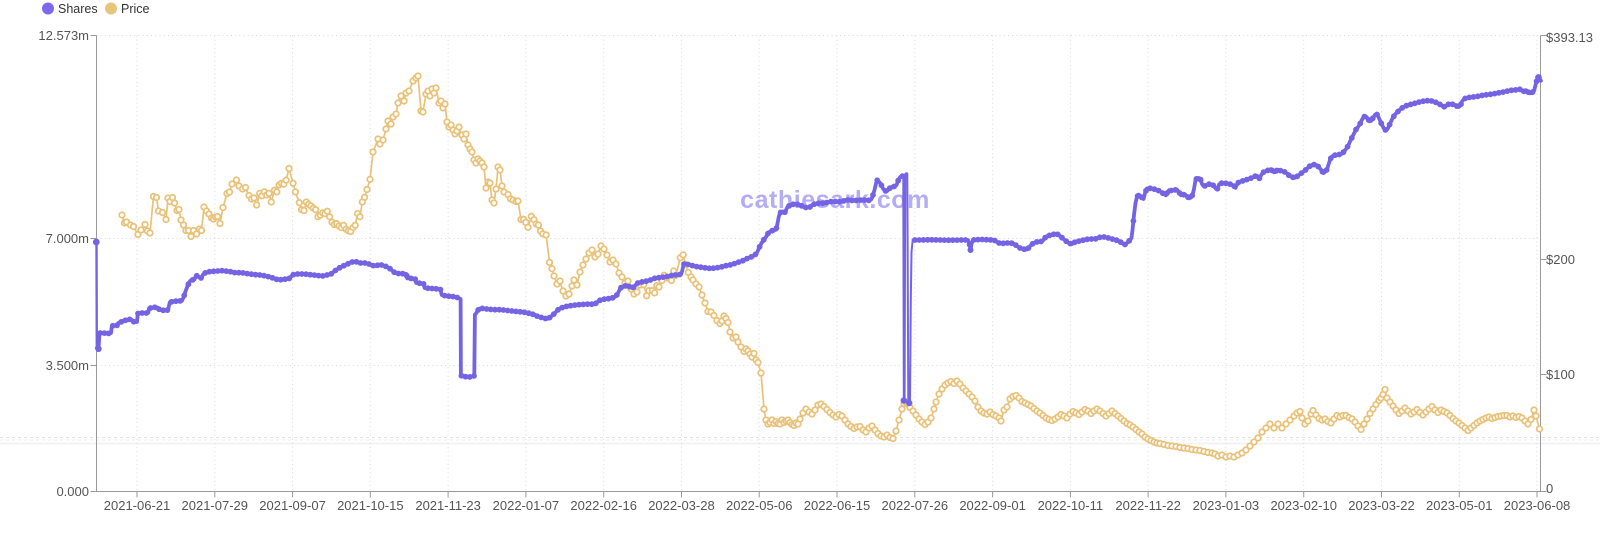 This screenshot has width=1600, height=552. What do you see at coordinates (1537, 505) in the screenshot?
I see `svg-text: 2023-06-08` at bounding box center [1537, 505].